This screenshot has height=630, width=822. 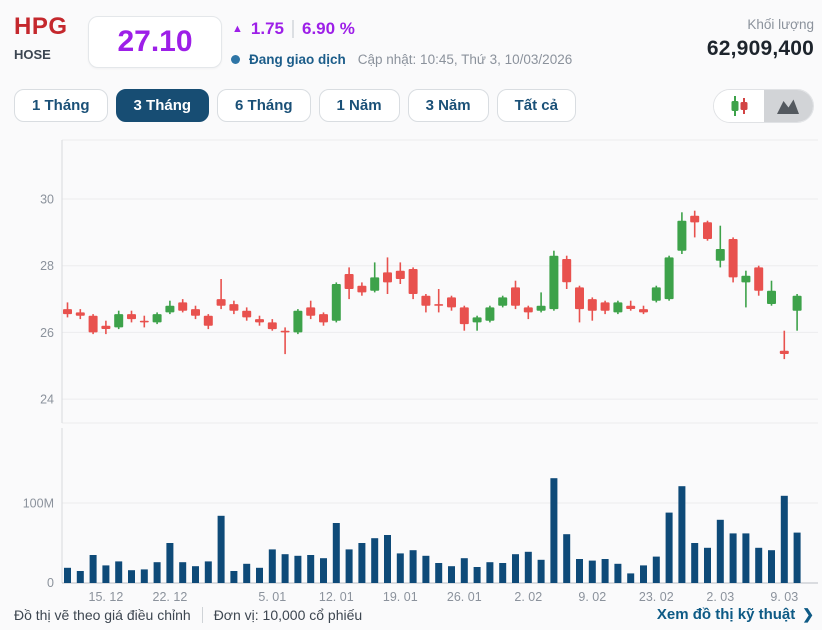 What do you see at coordinates (432, 530) in the screenshot?
I see `volume-series` at bounding box center [432, 530].